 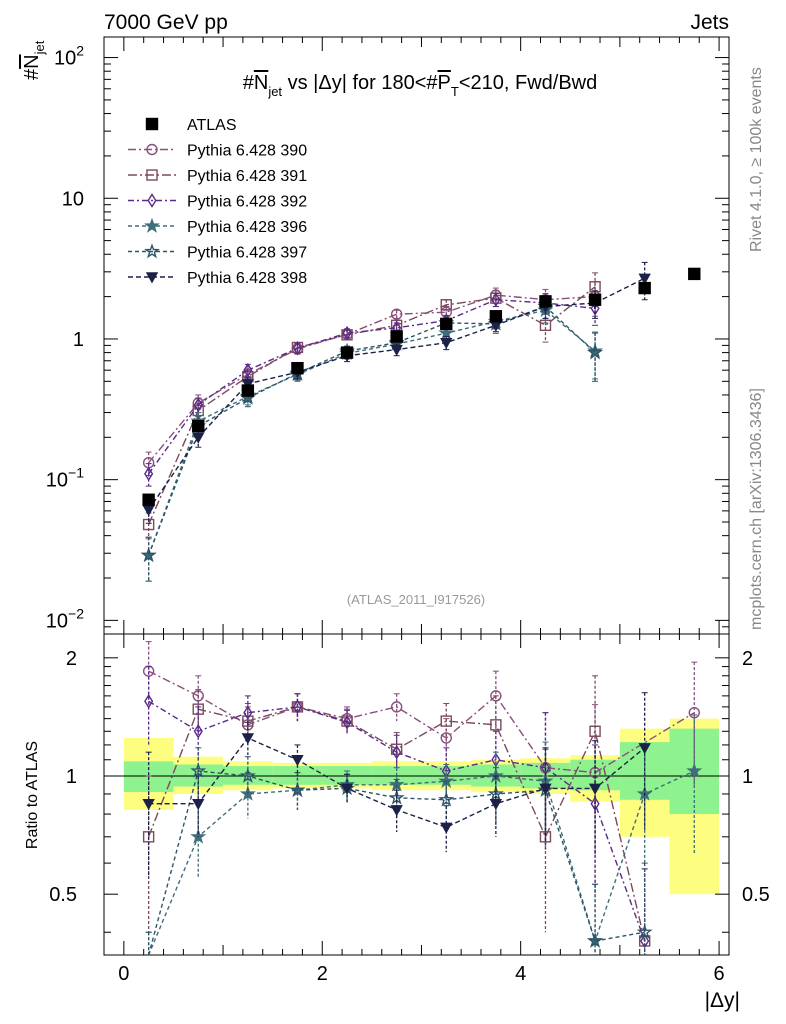 I want to click on header-right: Jets, so click(x=709, y=22).